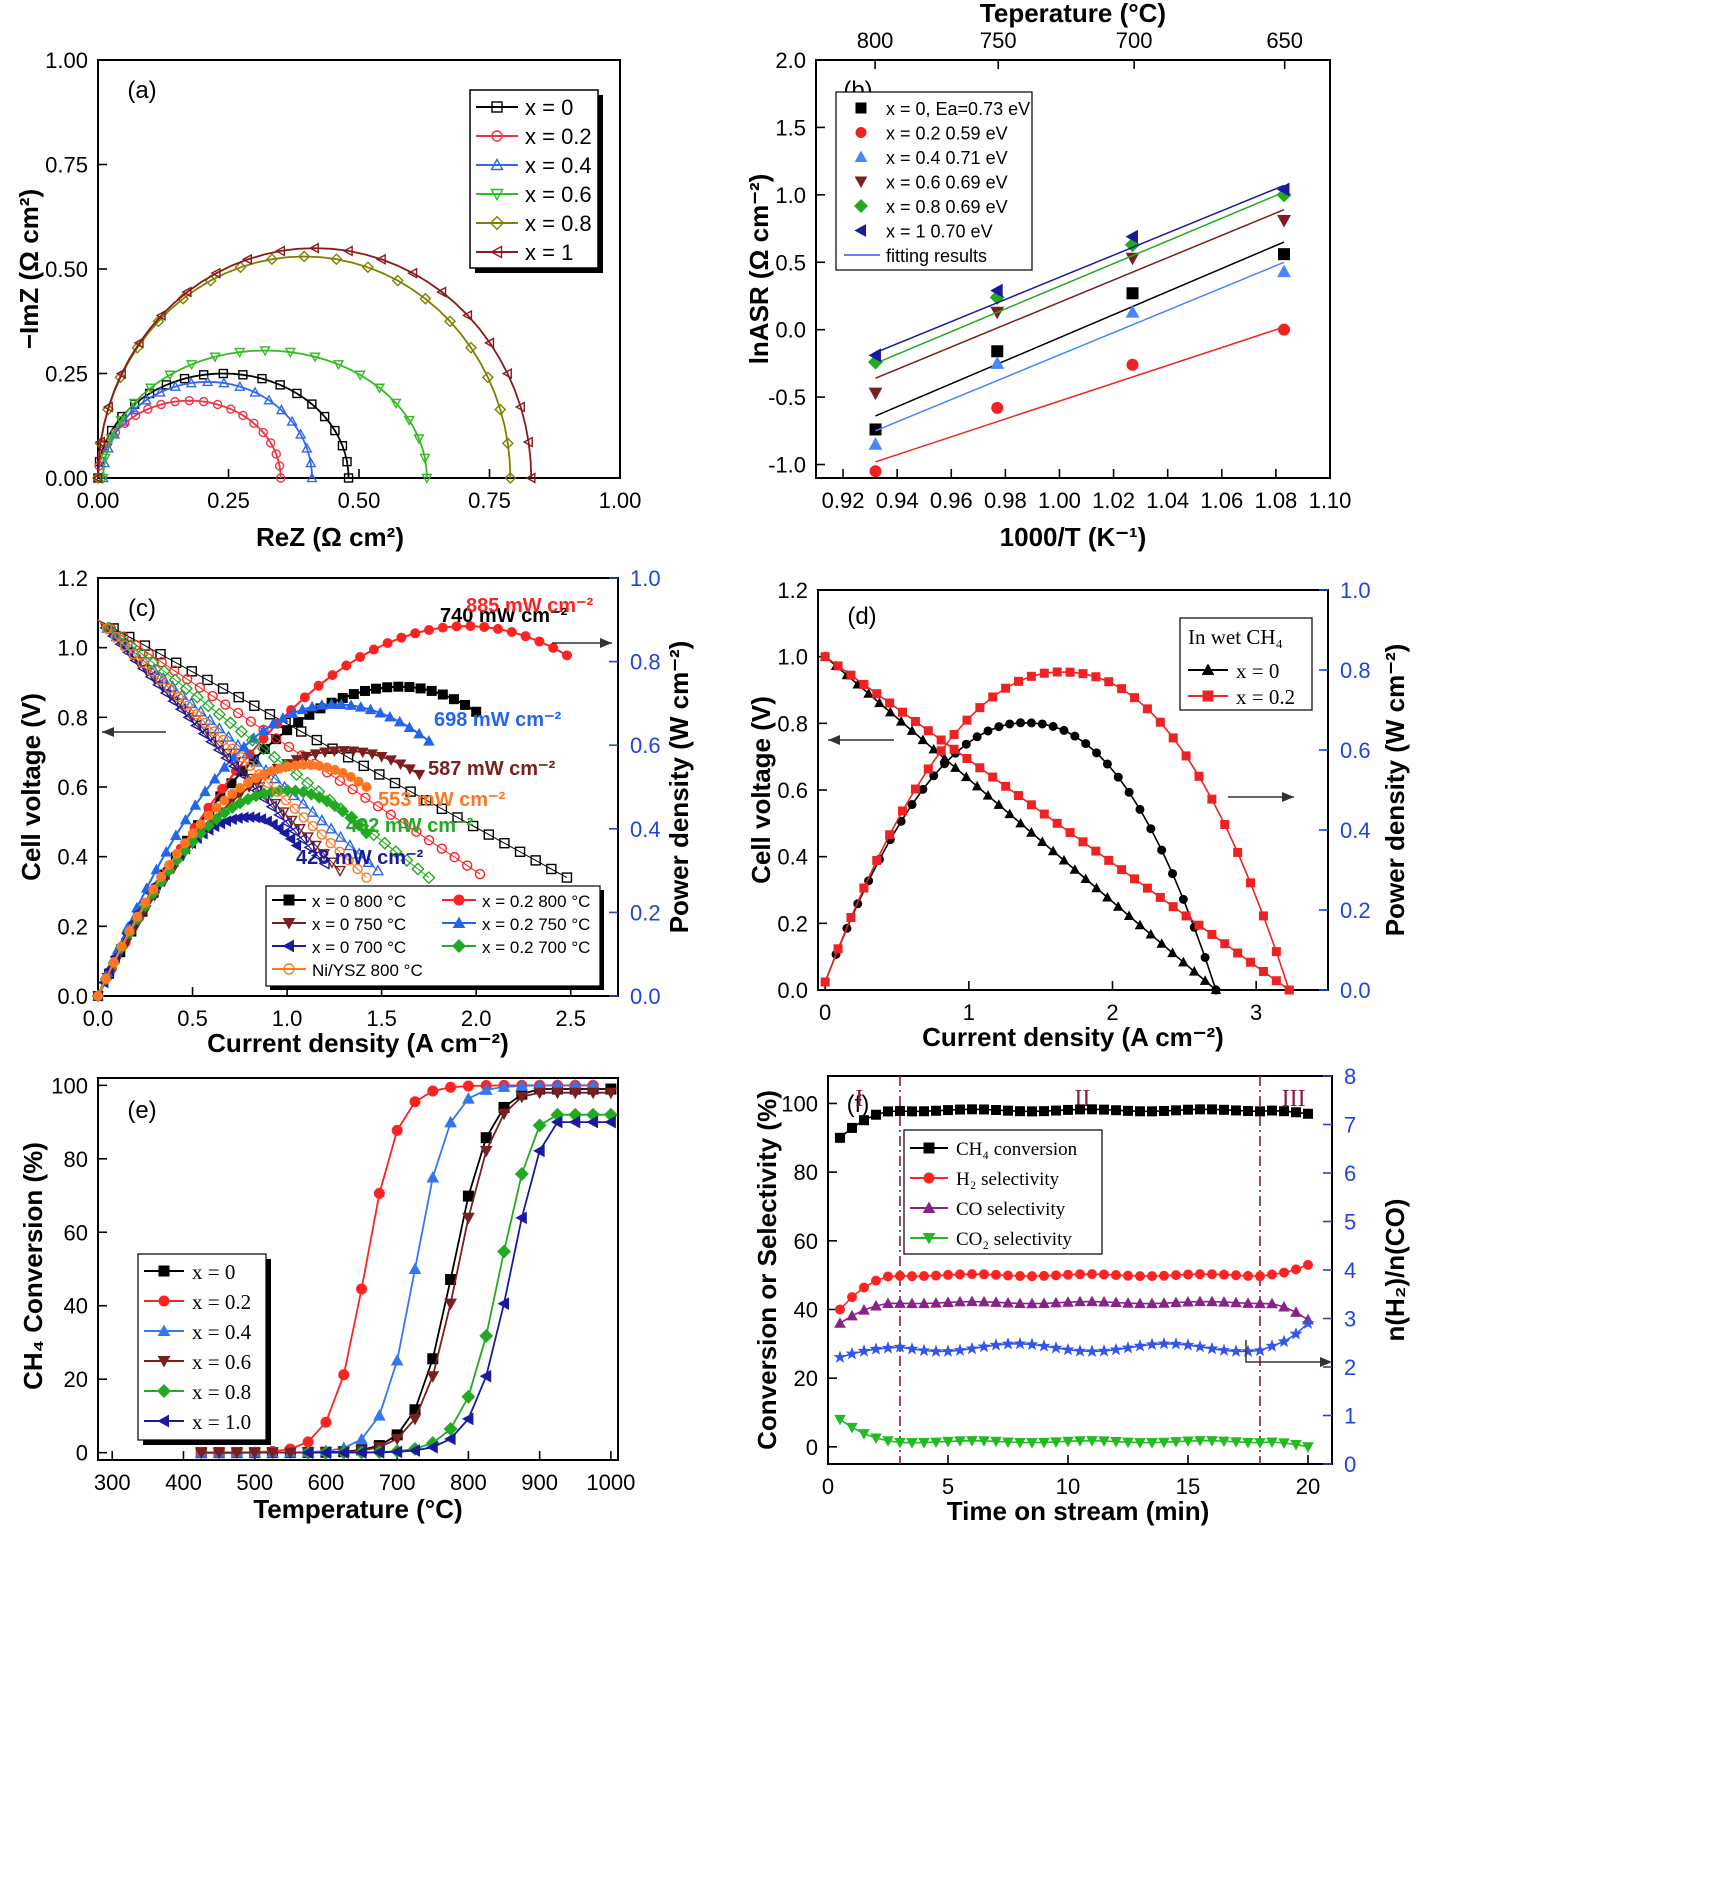 This screenshot has width=1717, height=1903. What do you see at coordinates (192, 1018) in the screenshot?
I see `x-tick-label: 0.5` at bounding box center [192, 1018].